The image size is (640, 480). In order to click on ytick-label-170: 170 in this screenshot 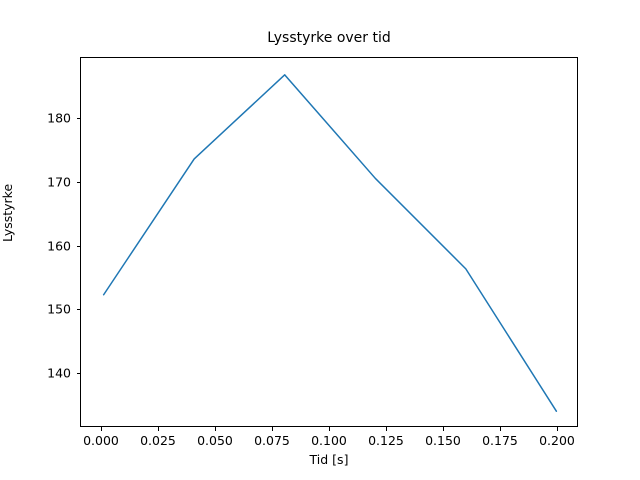, I will do `click(59, 182)`.